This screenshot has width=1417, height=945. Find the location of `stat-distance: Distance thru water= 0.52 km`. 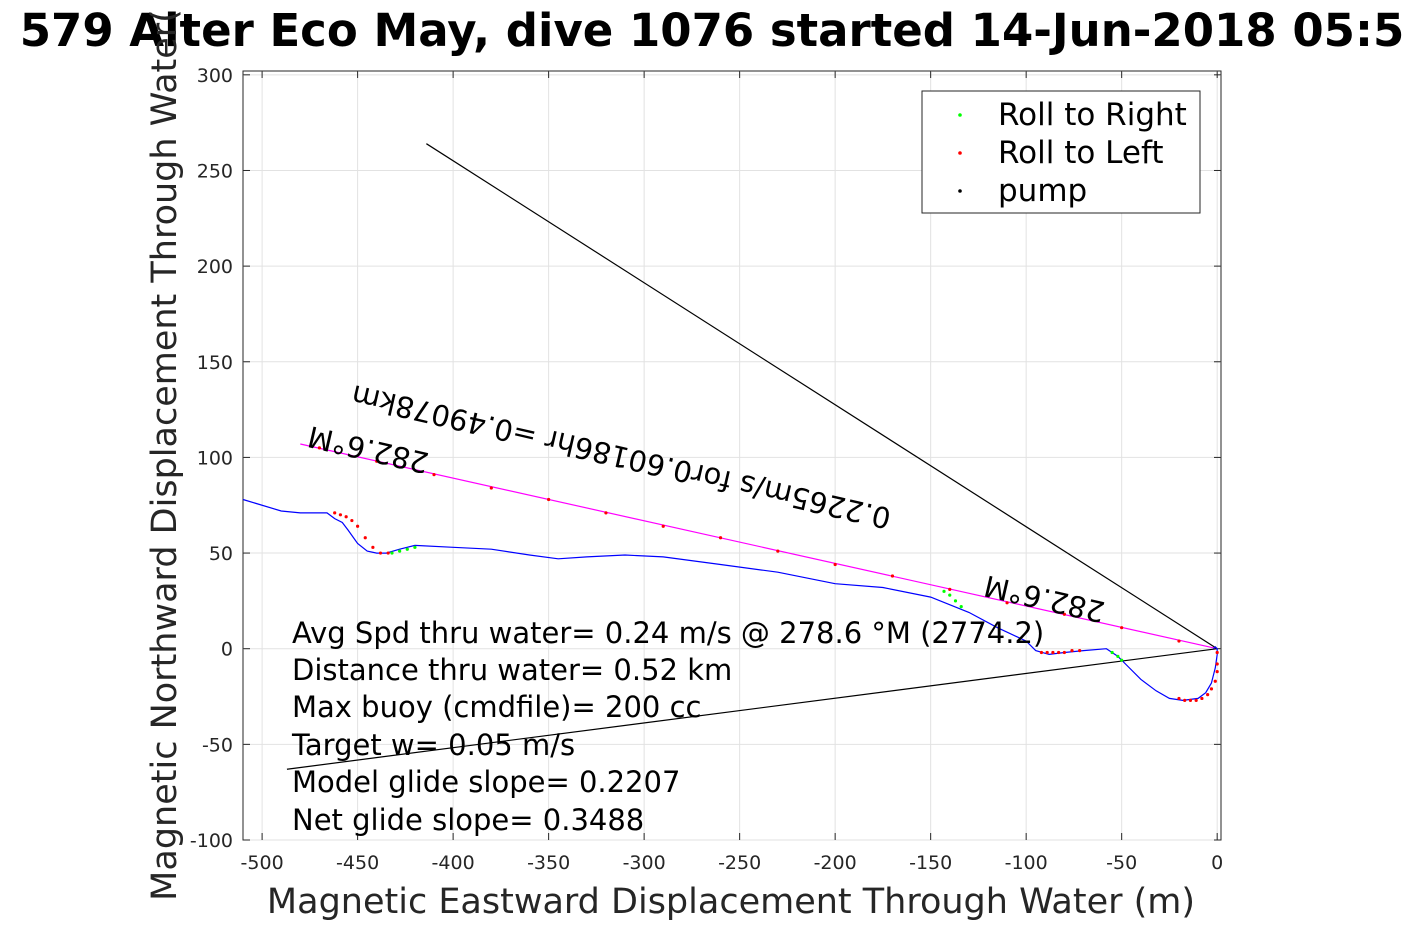

stat-distance: Distance thru water= 0.52 km is located at coordinates (512, 670).